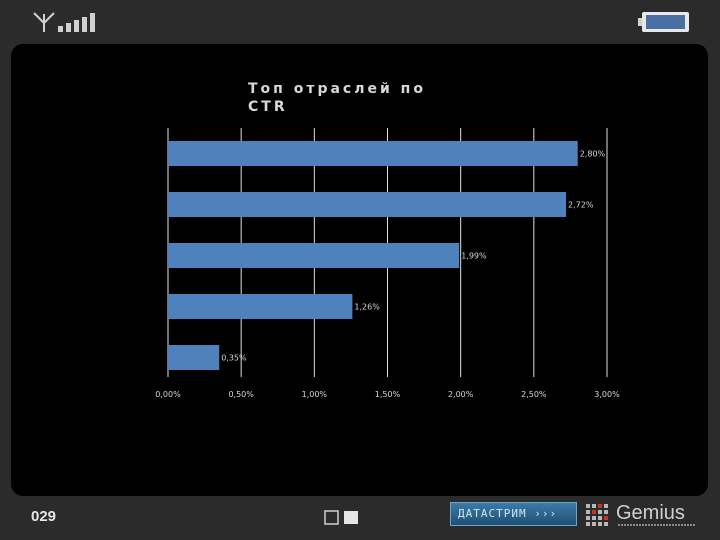 Image resolution: width=720 pixels, height=540 pixels. I want to click on bar-value-label: 1,99%, so click(474, 256).